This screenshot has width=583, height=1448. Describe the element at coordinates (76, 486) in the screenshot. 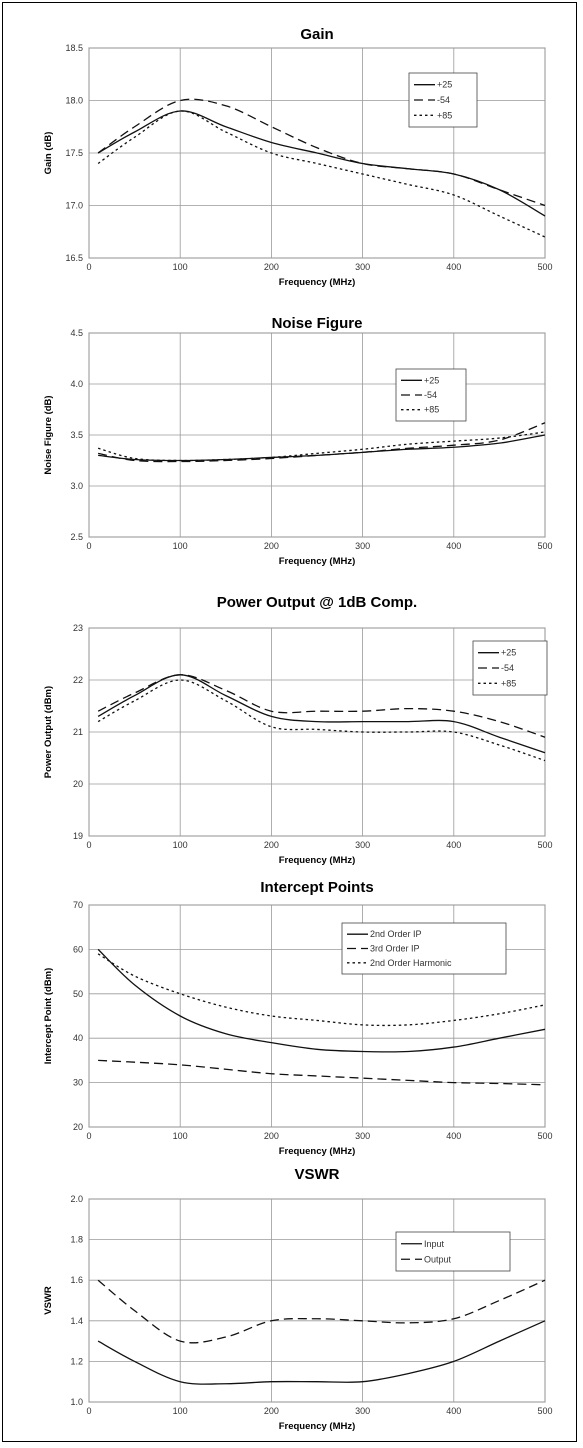

I see `y-tick-label: 3.0` at that location.